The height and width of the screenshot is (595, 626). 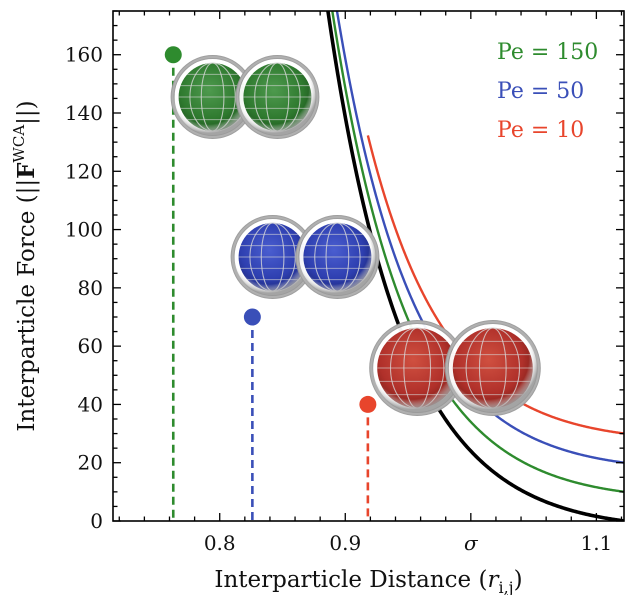 What do you see at coordinates (84, 171) in the screenshot?
I see `y-tick-label: 120` at bounding box center [84, 171].